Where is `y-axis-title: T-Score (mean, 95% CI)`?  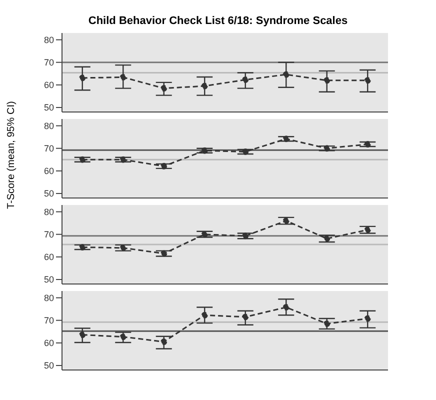
y-axis-title: T-Score (mean, 95% CI) is located at coordinates (11, 155).